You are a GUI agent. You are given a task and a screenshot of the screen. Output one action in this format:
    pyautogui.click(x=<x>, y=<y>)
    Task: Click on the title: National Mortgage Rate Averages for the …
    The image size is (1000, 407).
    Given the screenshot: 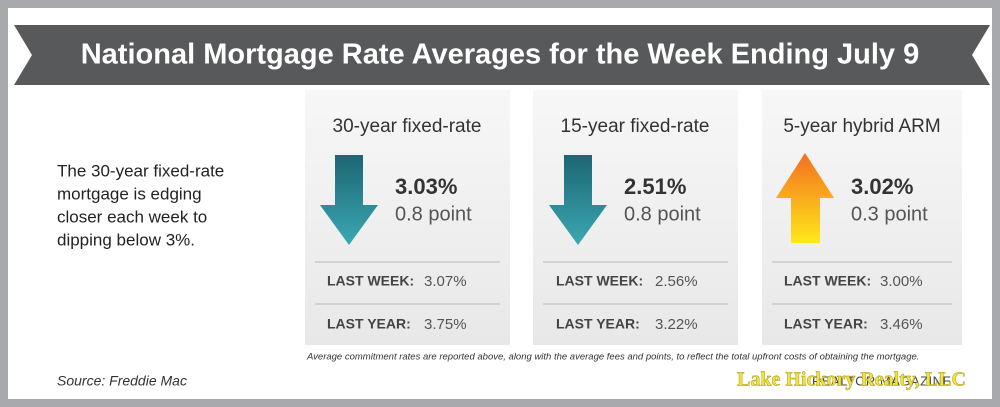 What is the action you would take?
    pyautogui.click(x=500, y=55)
    